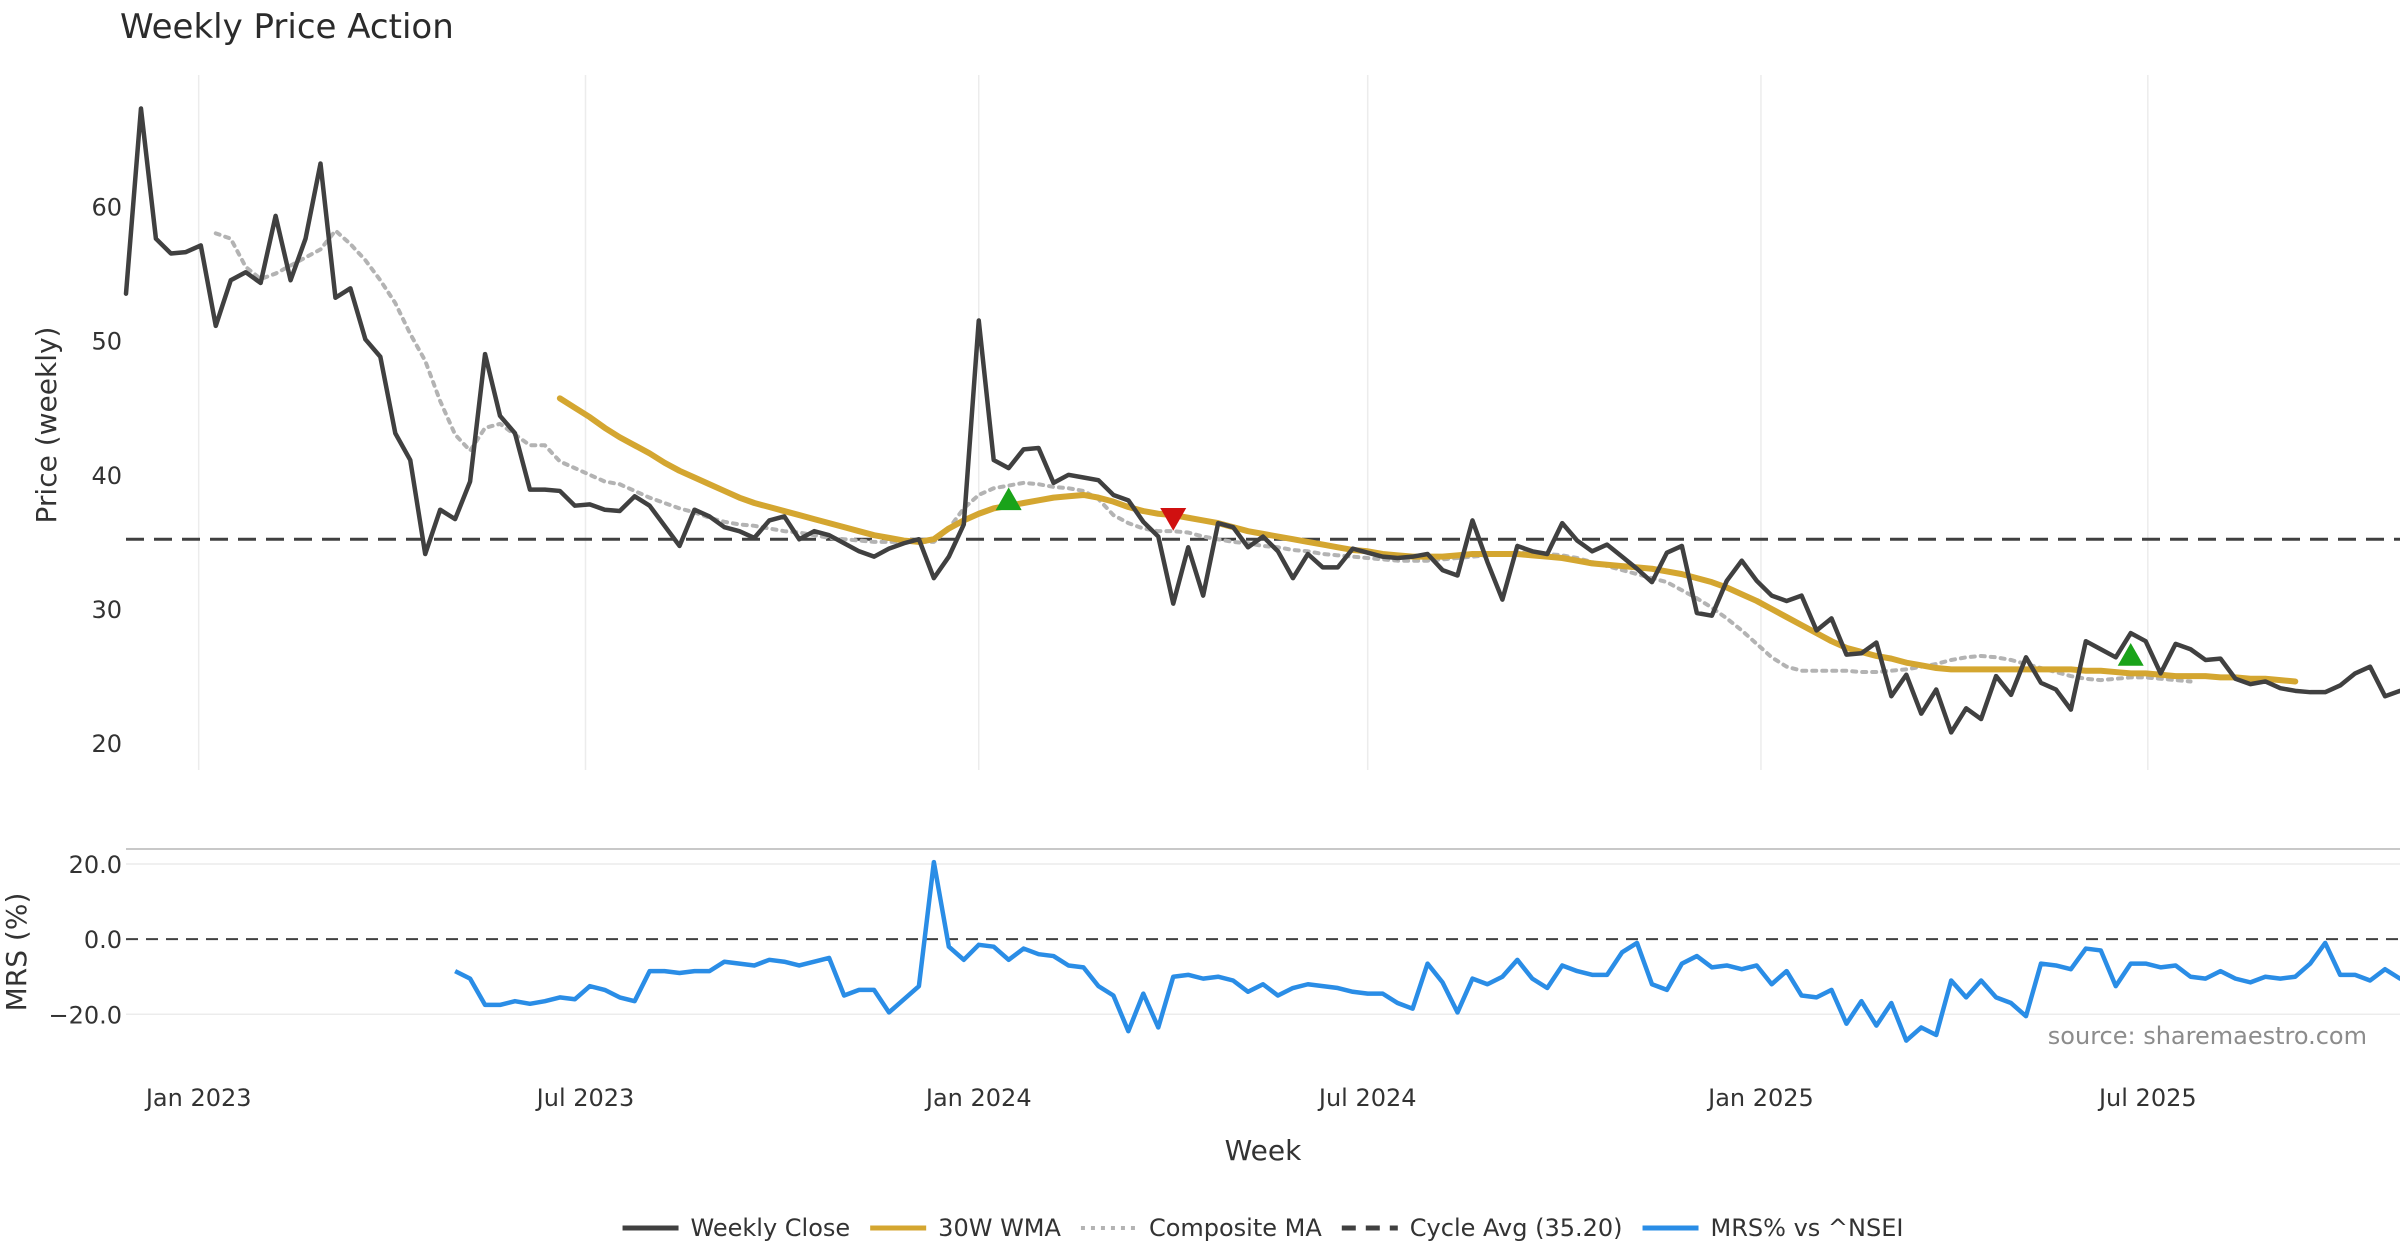  I want to click on price-ytick-40: 40, so click(106, 476).